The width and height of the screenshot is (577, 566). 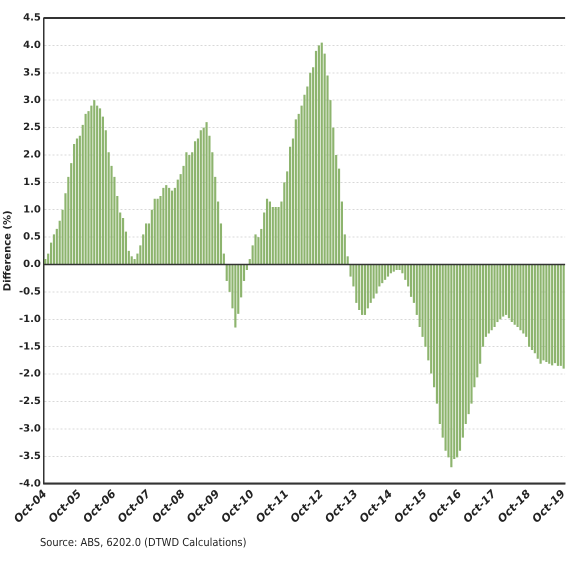 What do you see at coordinates (29, 319) in the screenshot?
I see `y-tick-label: -1.0` at bounding box center [29, 319].